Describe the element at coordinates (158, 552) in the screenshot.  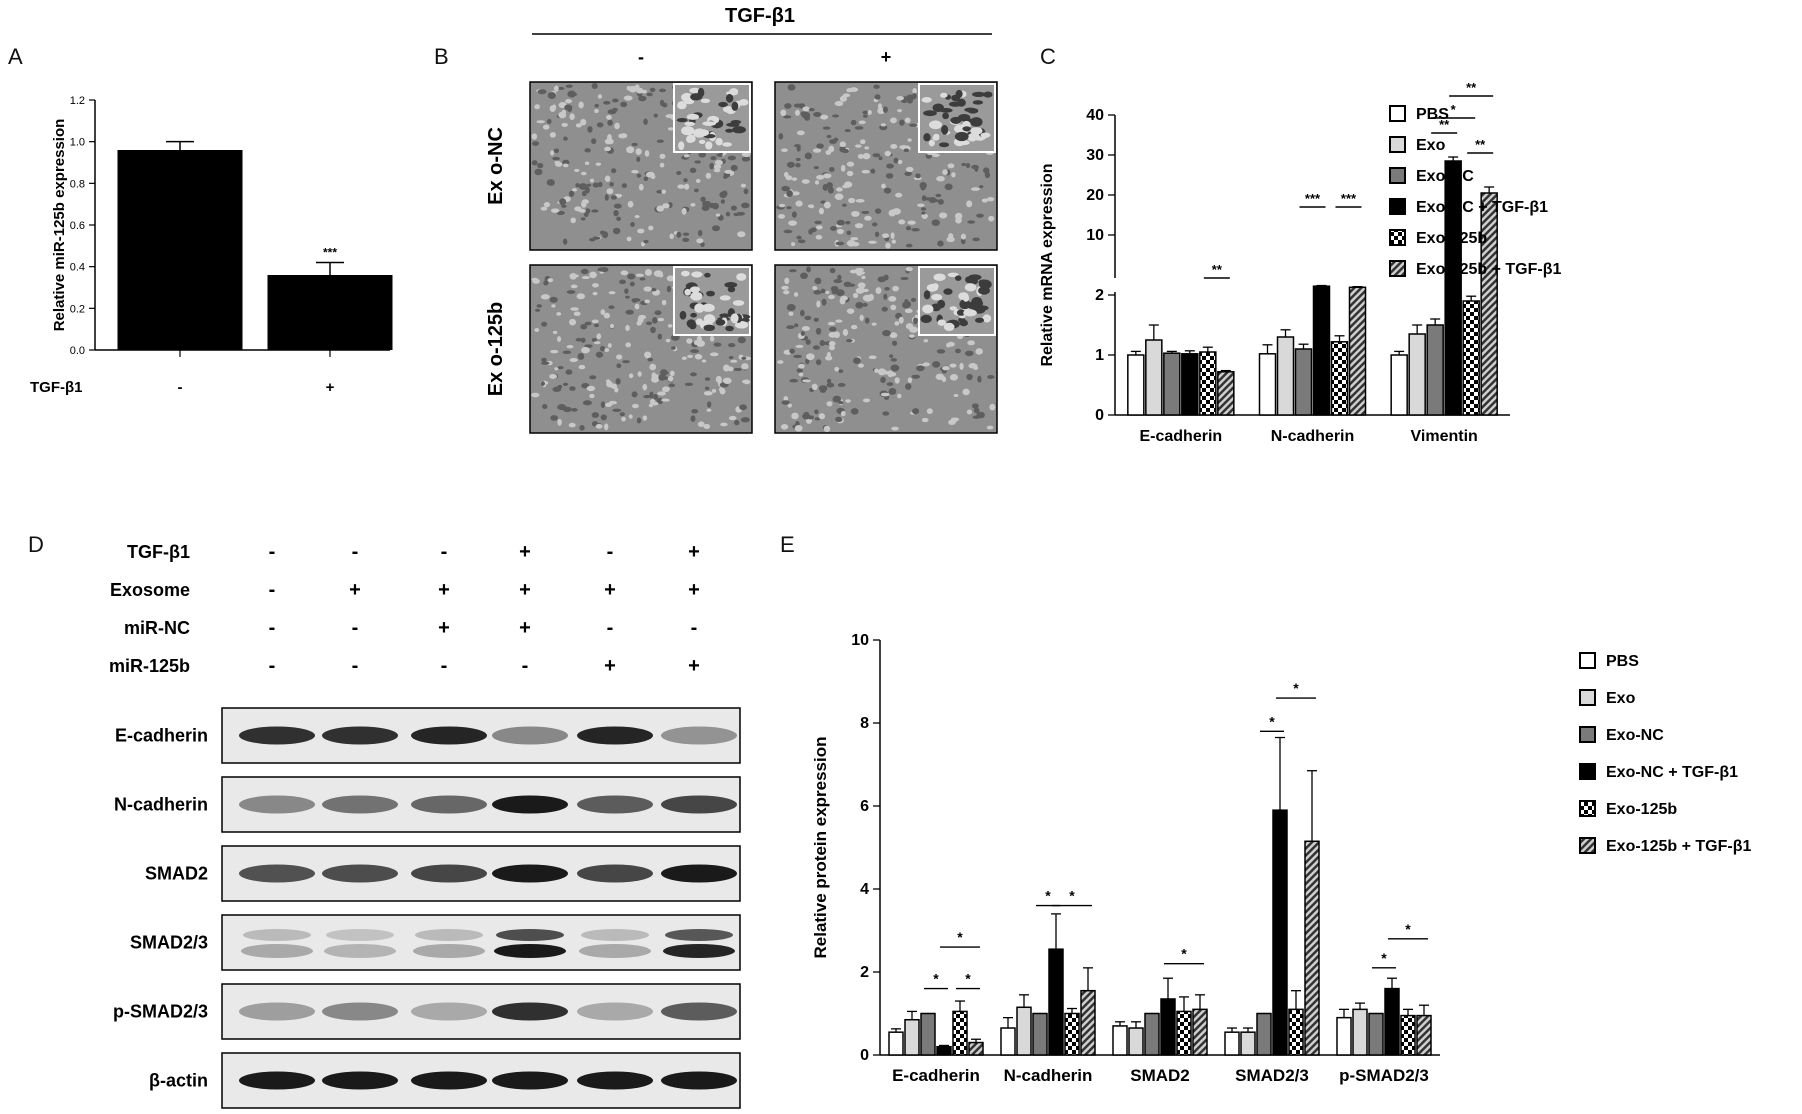
I see `condition-label: TGF-β1` at that location.